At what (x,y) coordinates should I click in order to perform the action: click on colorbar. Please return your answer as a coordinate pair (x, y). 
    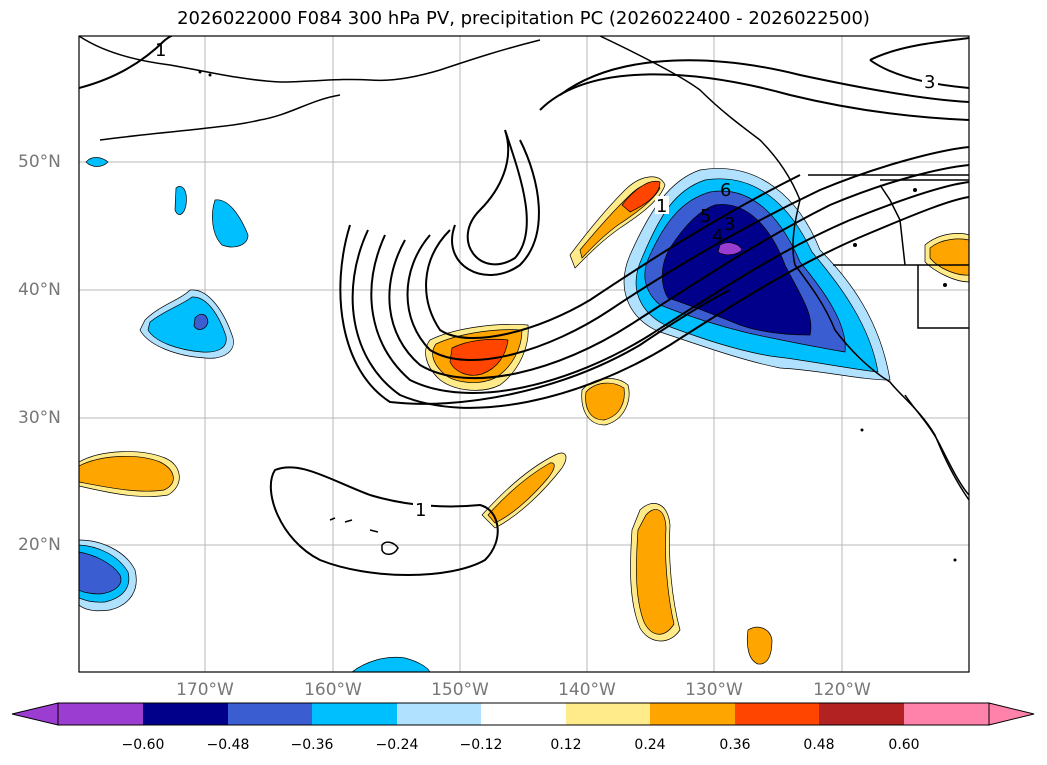
    Looking at the image, I should click on (523, 714).